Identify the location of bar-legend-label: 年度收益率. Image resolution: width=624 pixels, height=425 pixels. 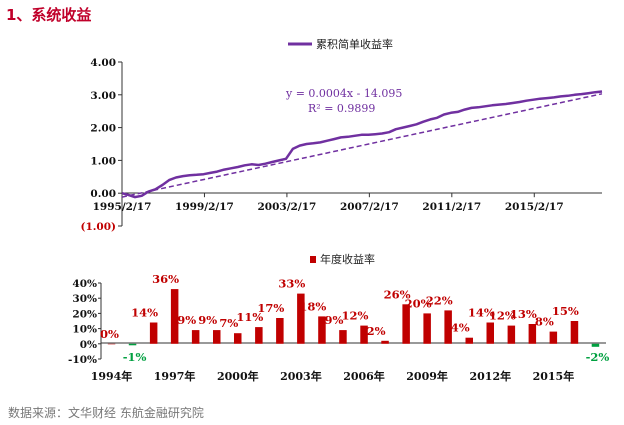
(347, 259).